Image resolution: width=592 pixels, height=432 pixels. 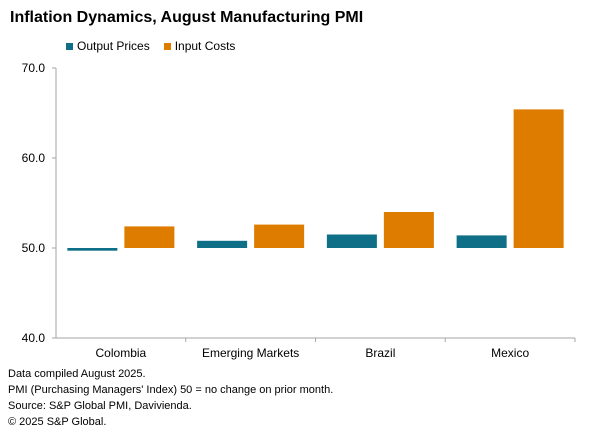 I want to click on x-category-label: Brazil, so click(x=380, y=353).